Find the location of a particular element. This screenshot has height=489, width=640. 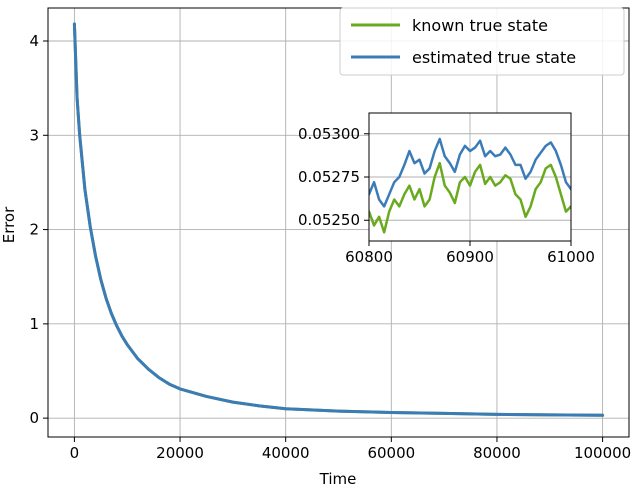

y-axis-label: Error is located at coordinates (9, 224).